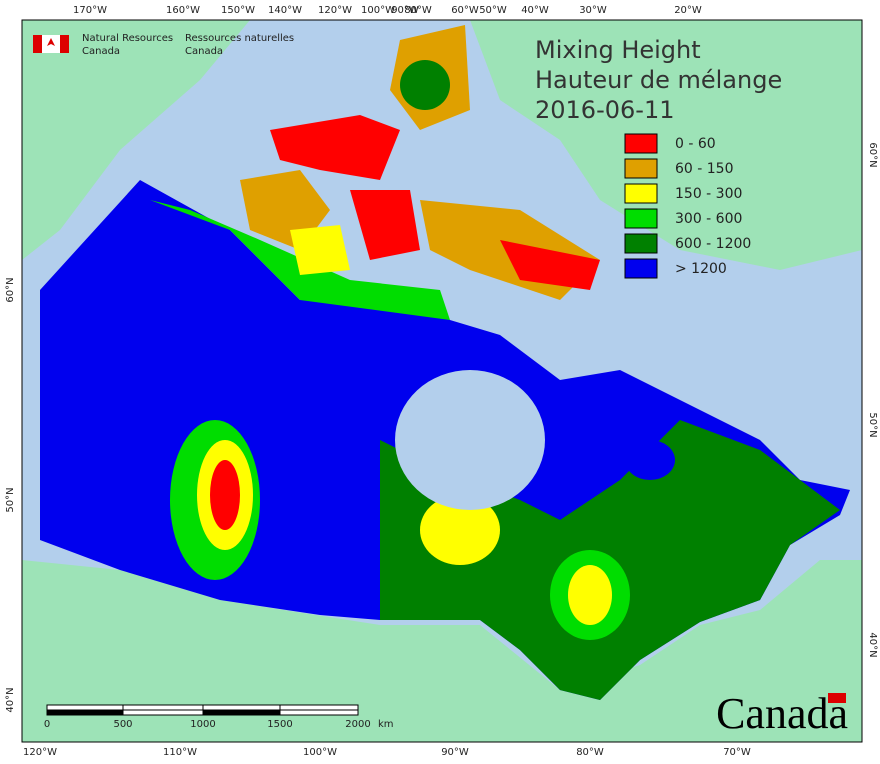  I want to click on flag-leaf, so click(51, 42).